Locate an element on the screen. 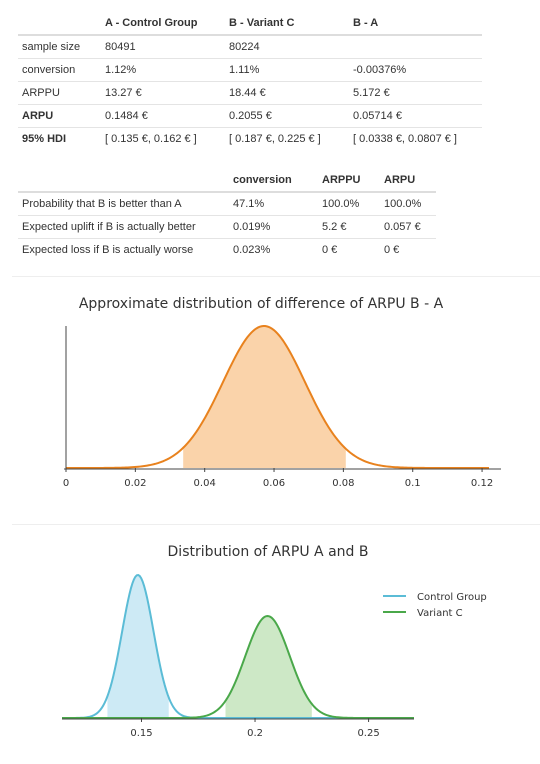 The width and height of the screenshot is (540, 764). summary-header-empty is located at coordinates (59, 24).